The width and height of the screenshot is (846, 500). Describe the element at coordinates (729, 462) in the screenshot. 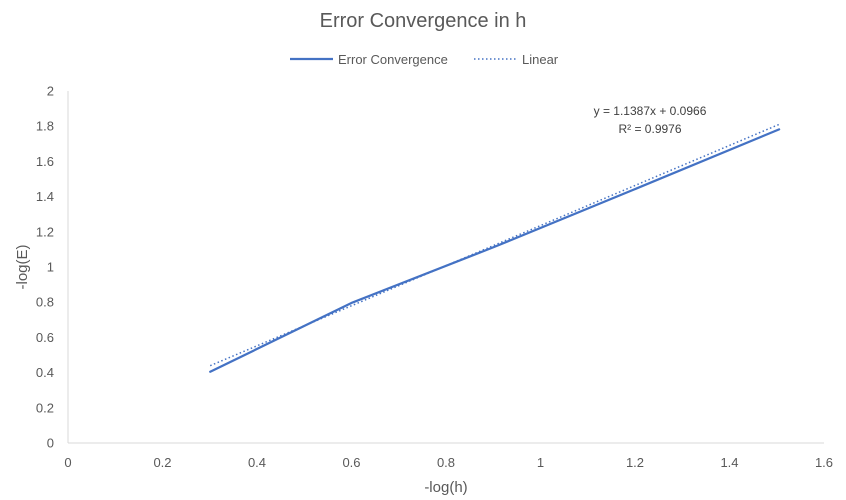

I see `x-tick-label: 1.4` at that location.